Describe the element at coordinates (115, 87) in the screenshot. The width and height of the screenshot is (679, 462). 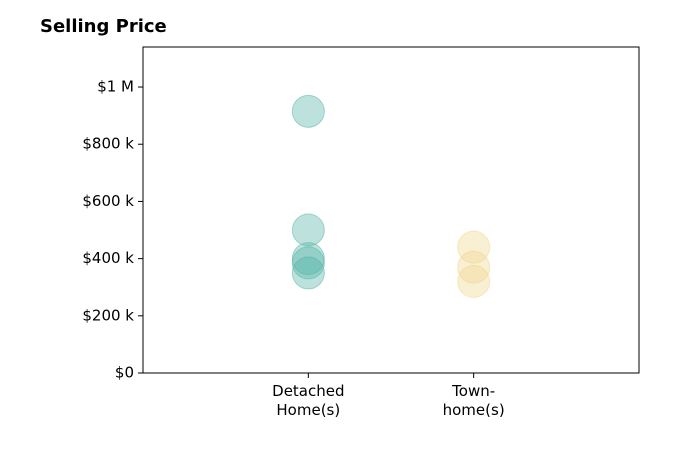
I see `y-tick-label: $1 M` at that location.